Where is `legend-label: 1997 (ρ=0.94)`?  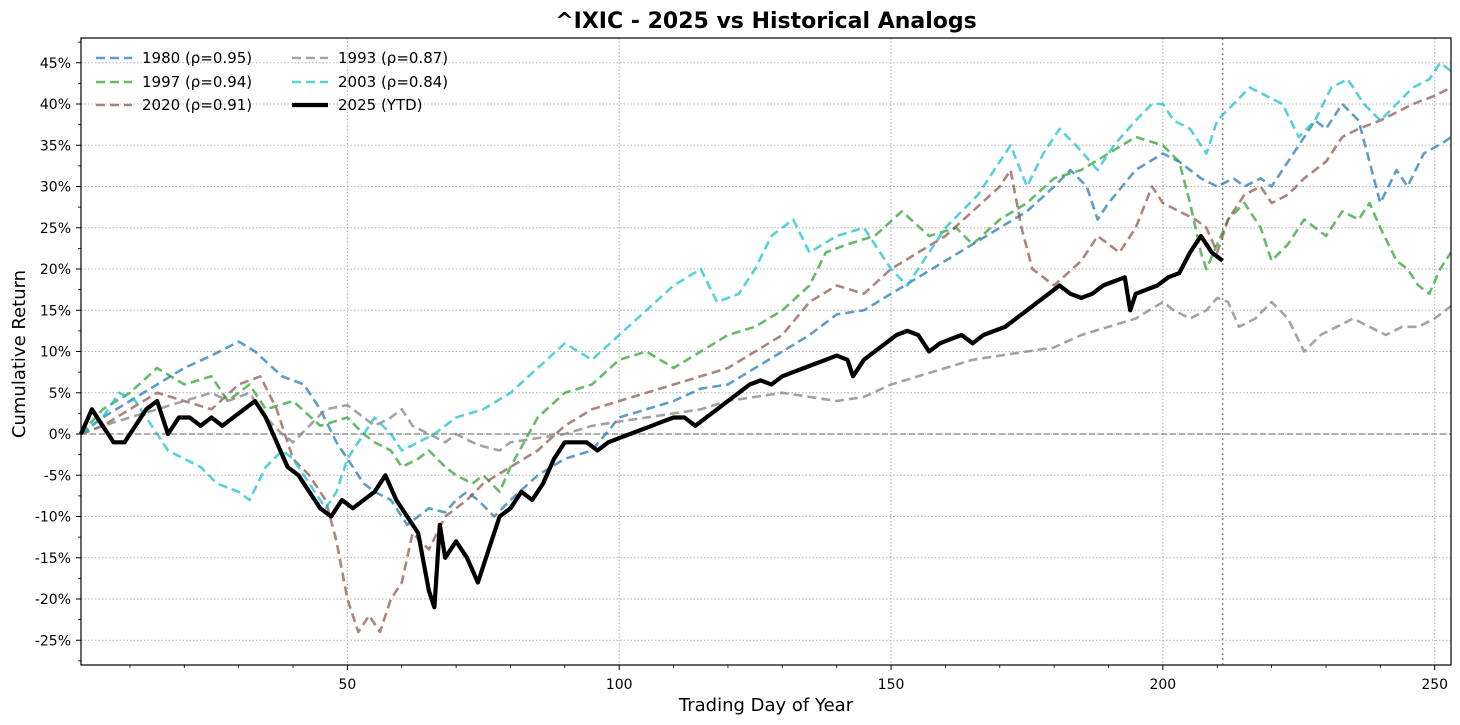
legend-label: 1997 (ρ=0.94) is located at coordinates (197, 82).